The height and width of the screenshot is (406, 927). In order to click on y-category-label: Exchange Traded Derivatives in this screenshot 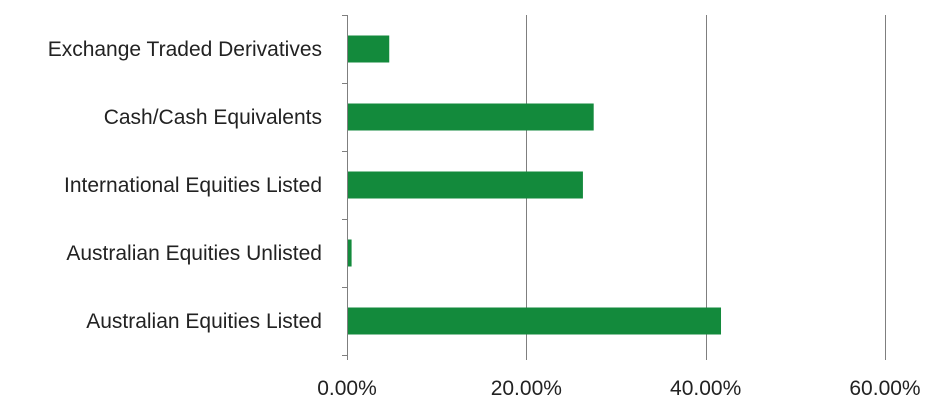, I will do `click(185, 49)`.